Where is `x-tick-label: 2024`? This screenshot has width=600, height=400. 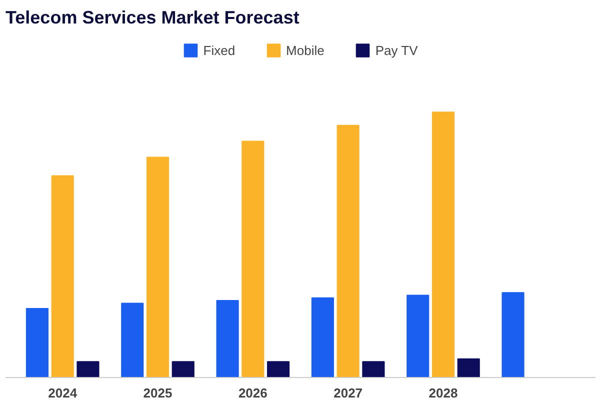
x-tick-label: 2024 is located at coordinates (63, 393).